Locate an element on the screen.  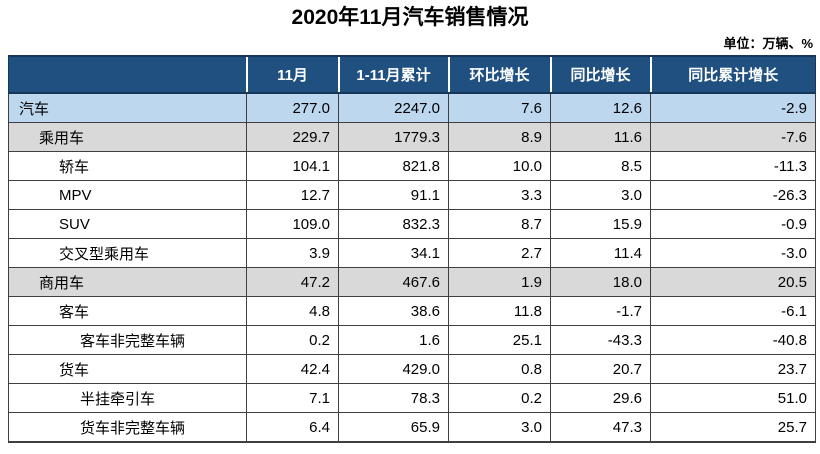
column-header: 环比增长 is located at coordinates (499, 74).